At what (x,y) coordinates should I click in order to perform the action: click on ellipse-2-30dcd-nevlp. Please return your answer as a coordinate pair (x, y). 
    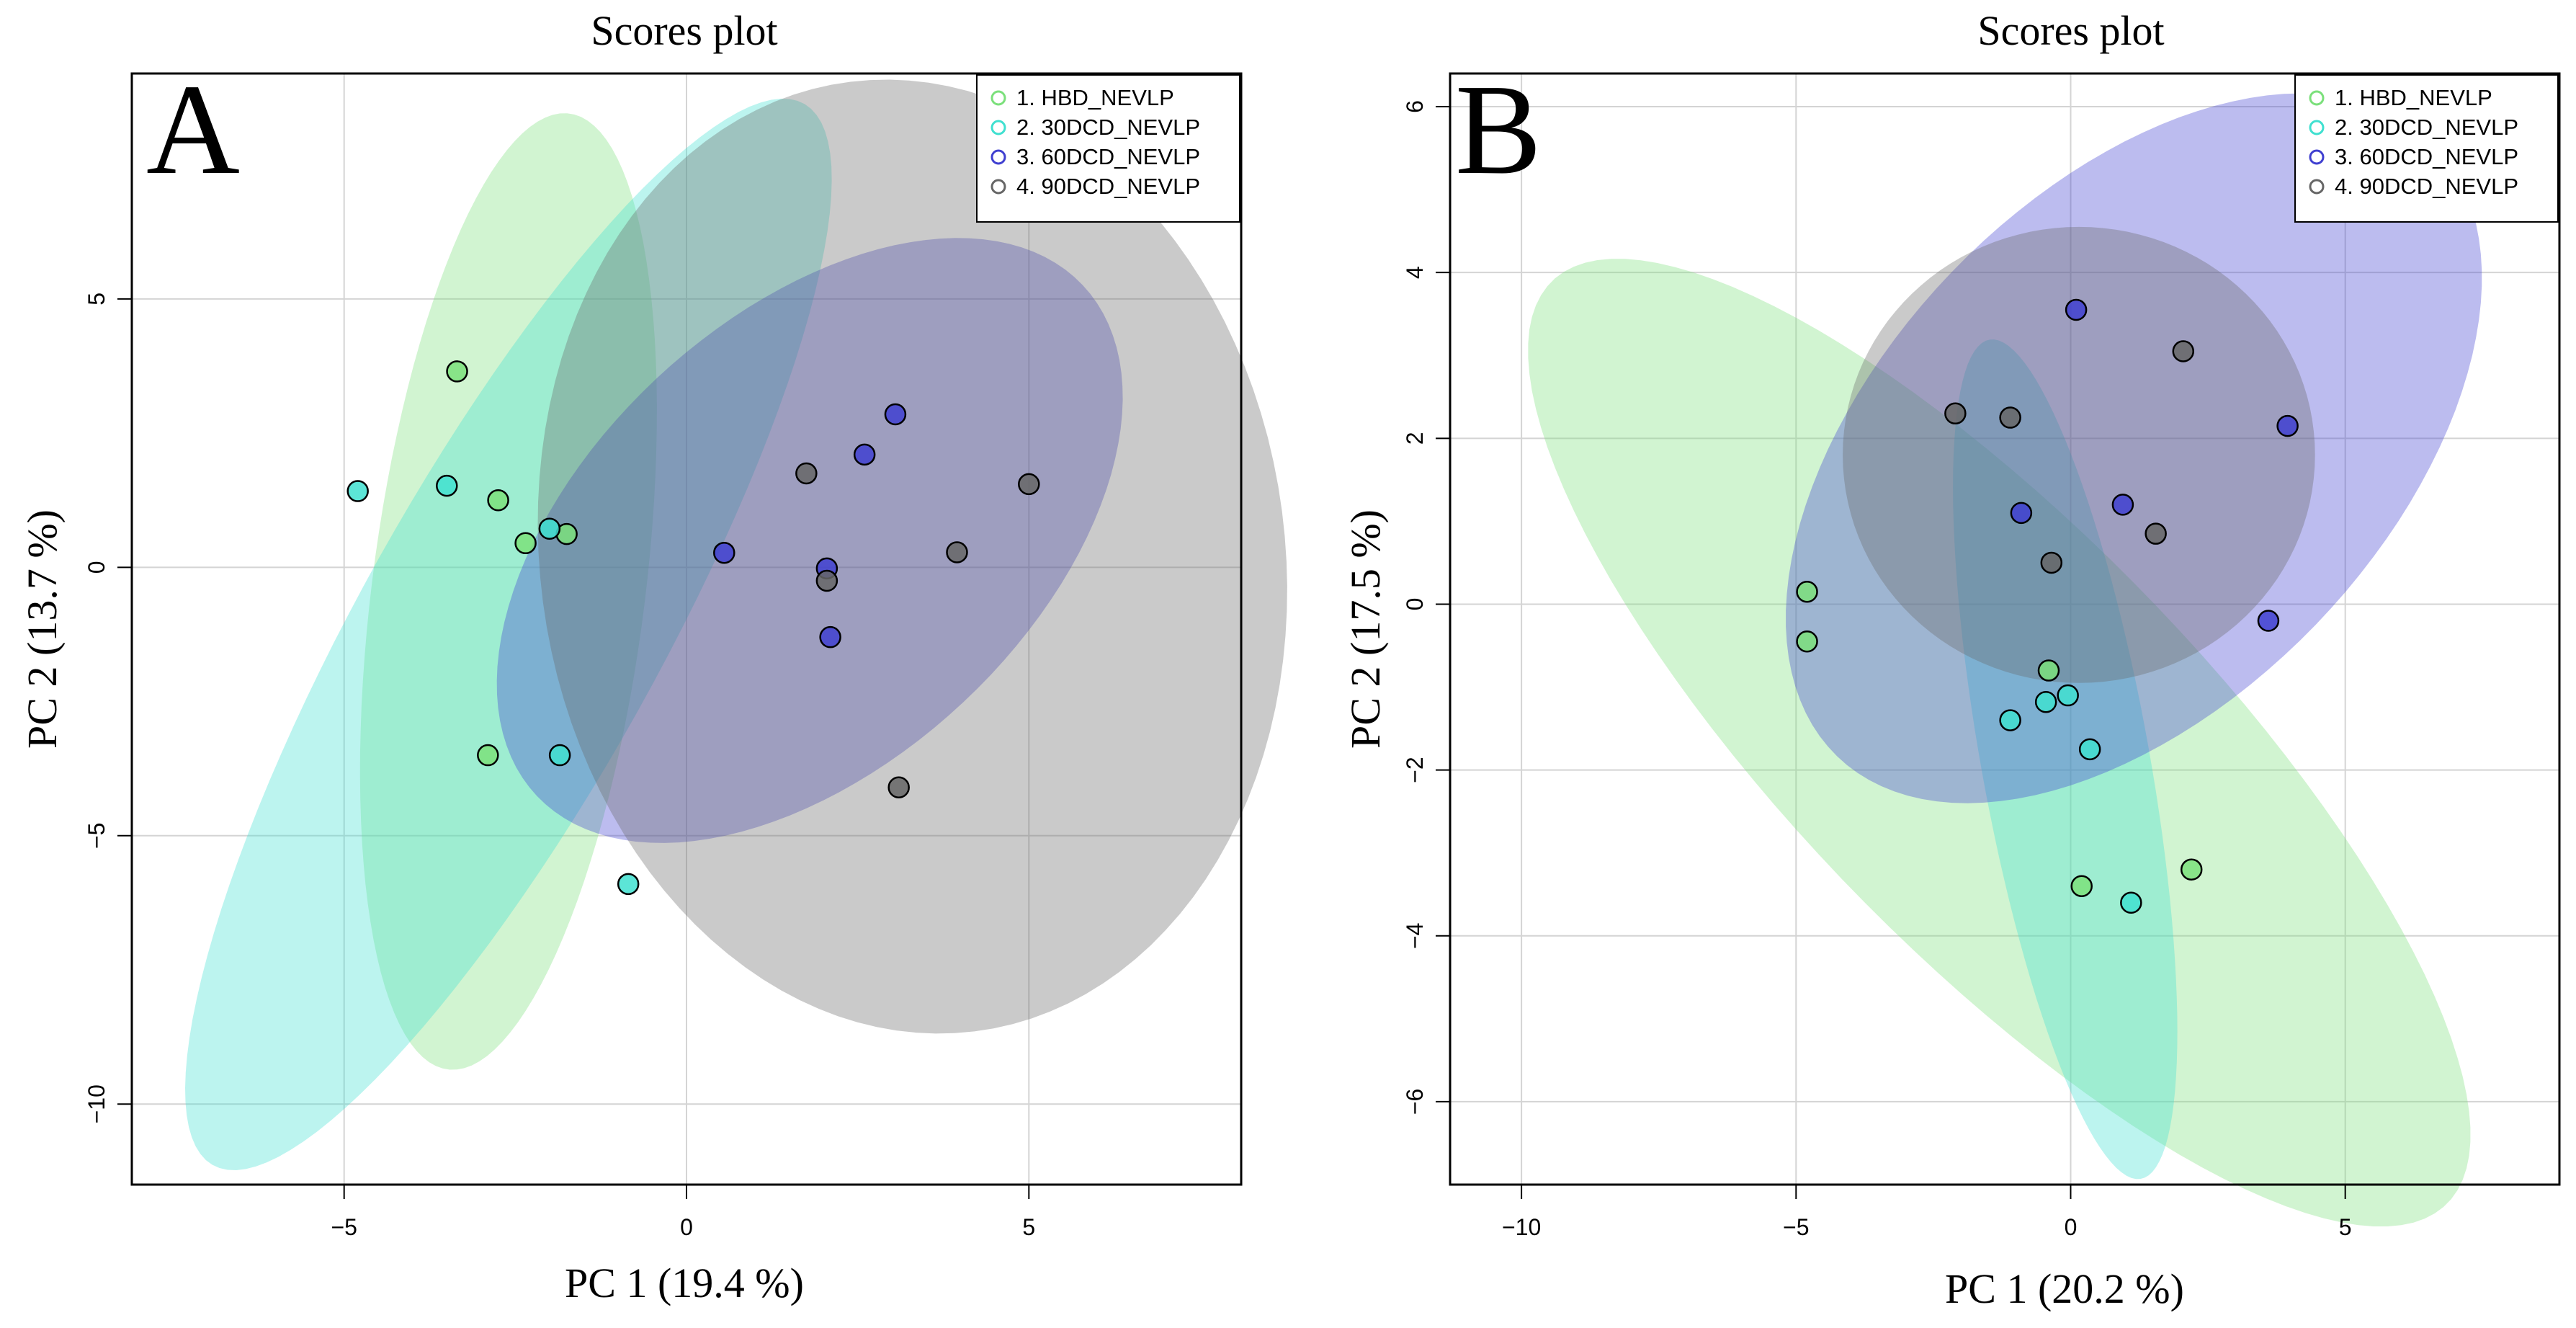
    Looking at the image, I should click on (2065, 759).